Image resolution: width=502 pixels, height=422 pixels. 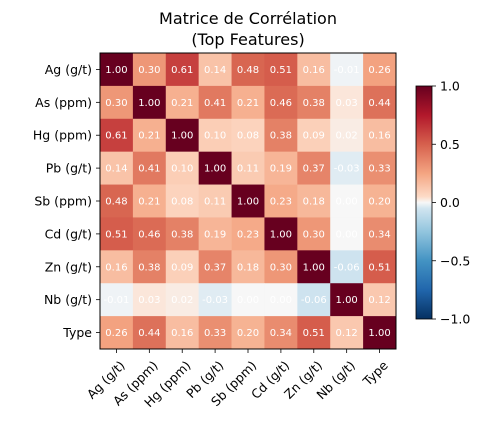 I want to click on y-tick-label-as-ppm: As (ppm), so click(x=63, y=102).